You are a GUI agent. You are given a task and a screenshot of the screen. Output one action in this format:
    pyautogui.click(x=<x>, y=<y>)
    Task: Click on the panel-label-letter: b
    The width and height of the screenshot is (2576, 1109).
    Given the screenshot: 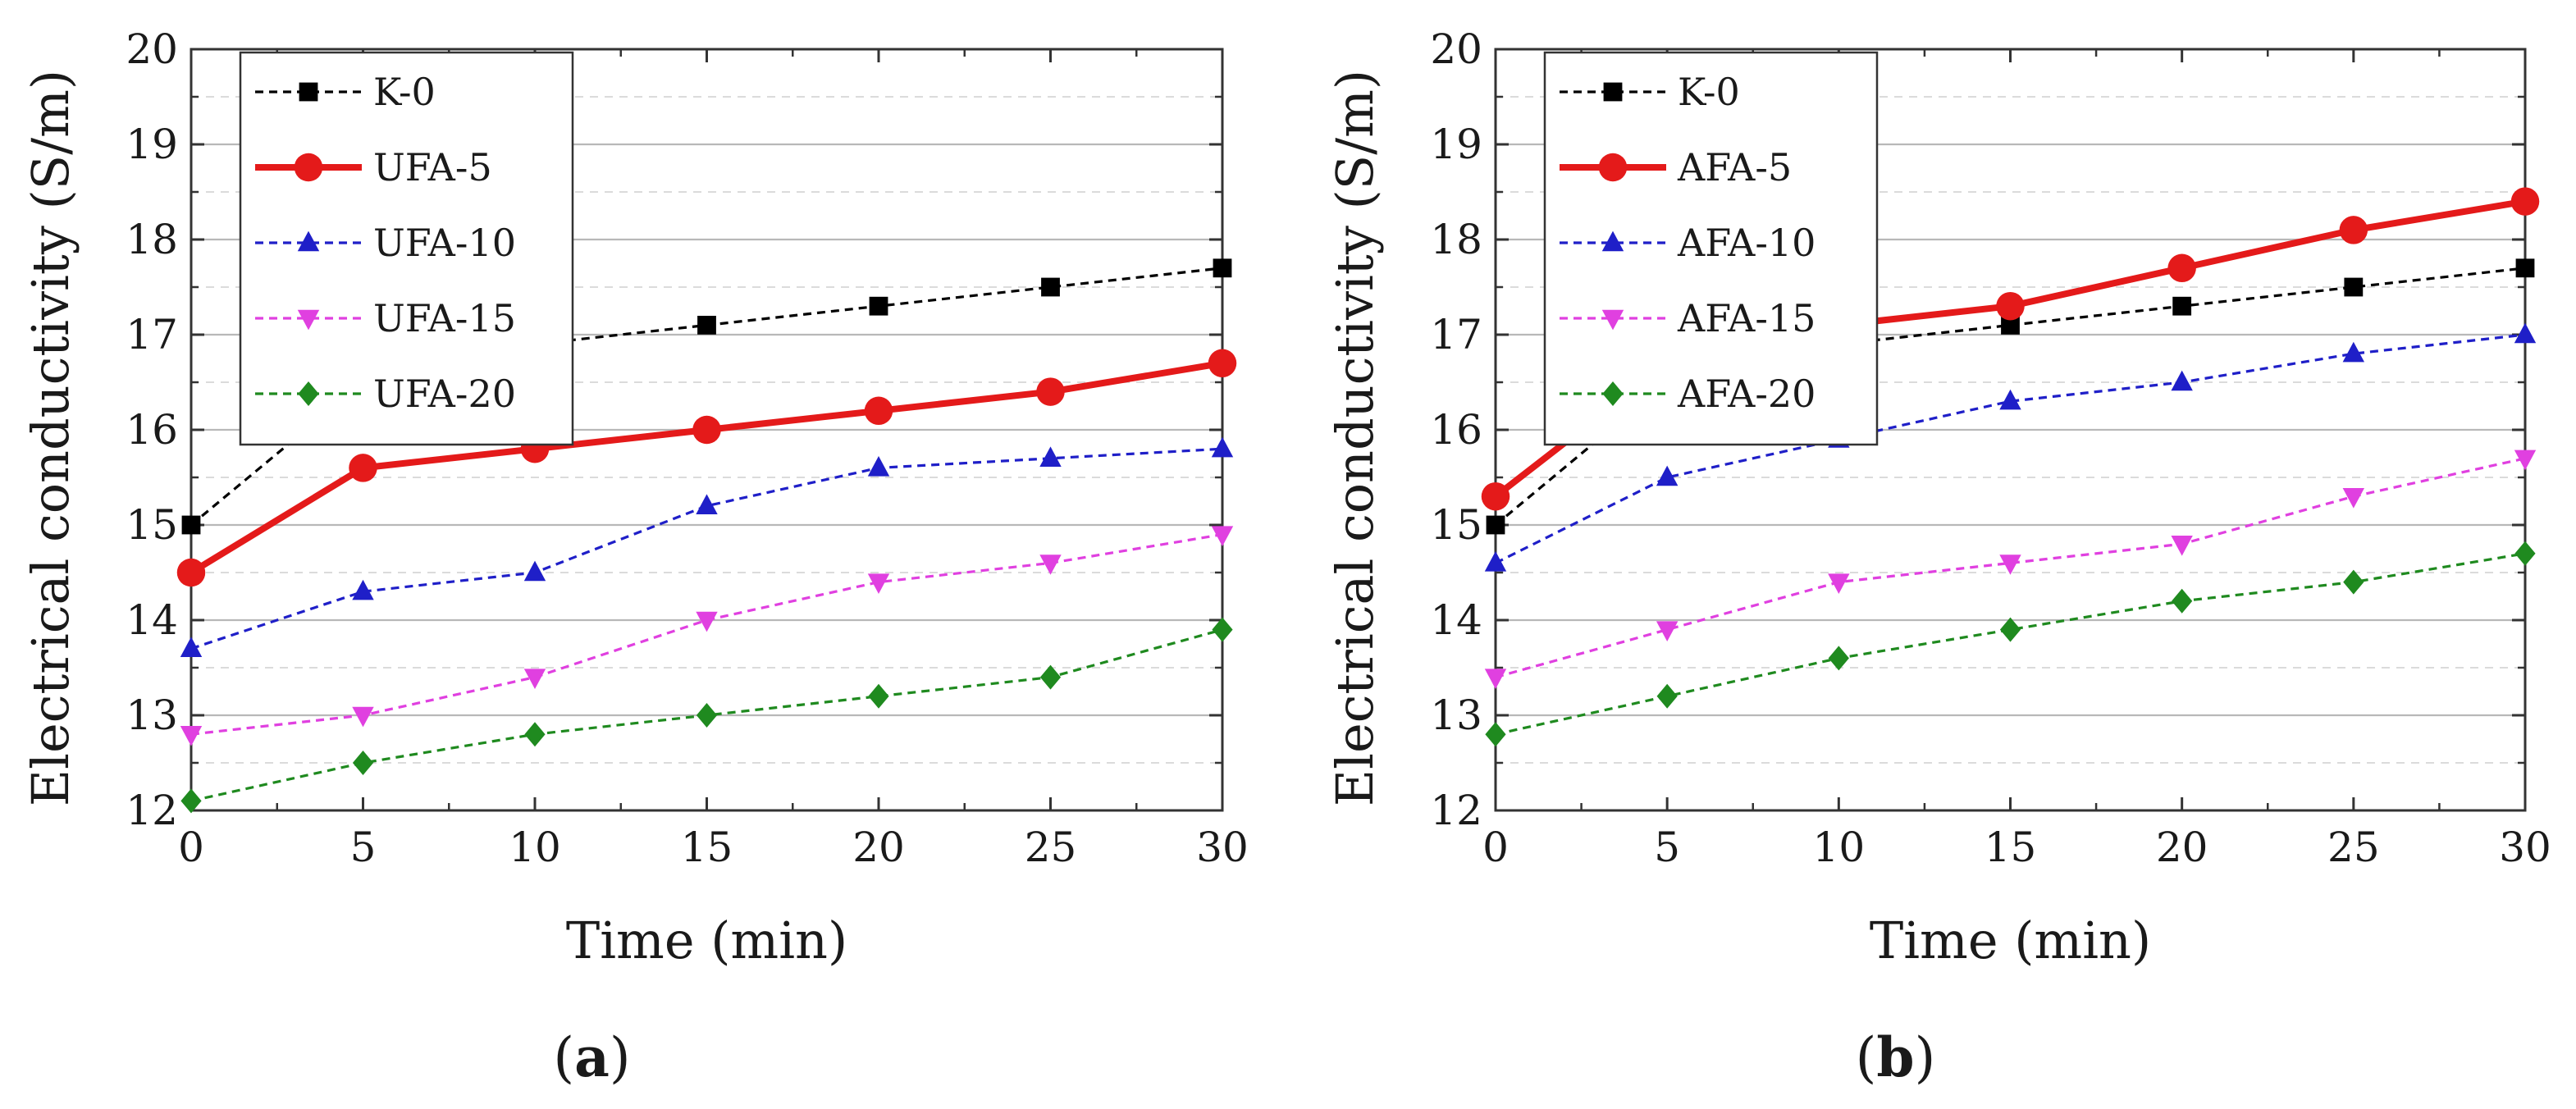 What is the action you would take?
    pyautogui.click(x=1895, y=1057)
    